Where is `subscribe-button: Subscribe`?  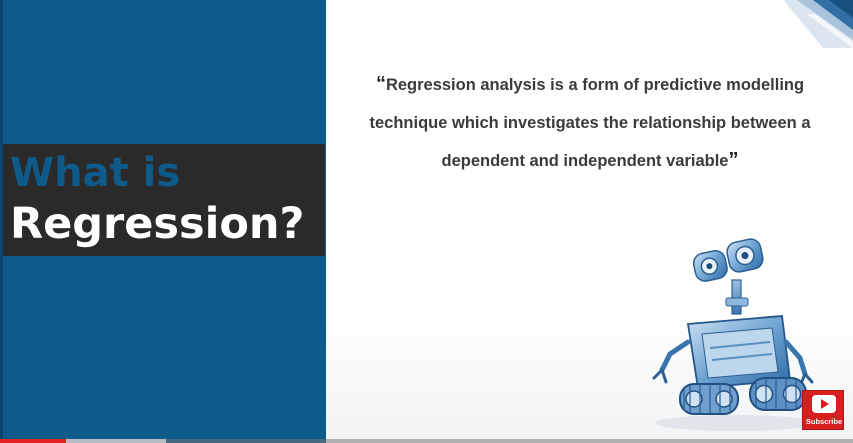 subscribe-button: Subscribe is located at coordinates (823, 410).